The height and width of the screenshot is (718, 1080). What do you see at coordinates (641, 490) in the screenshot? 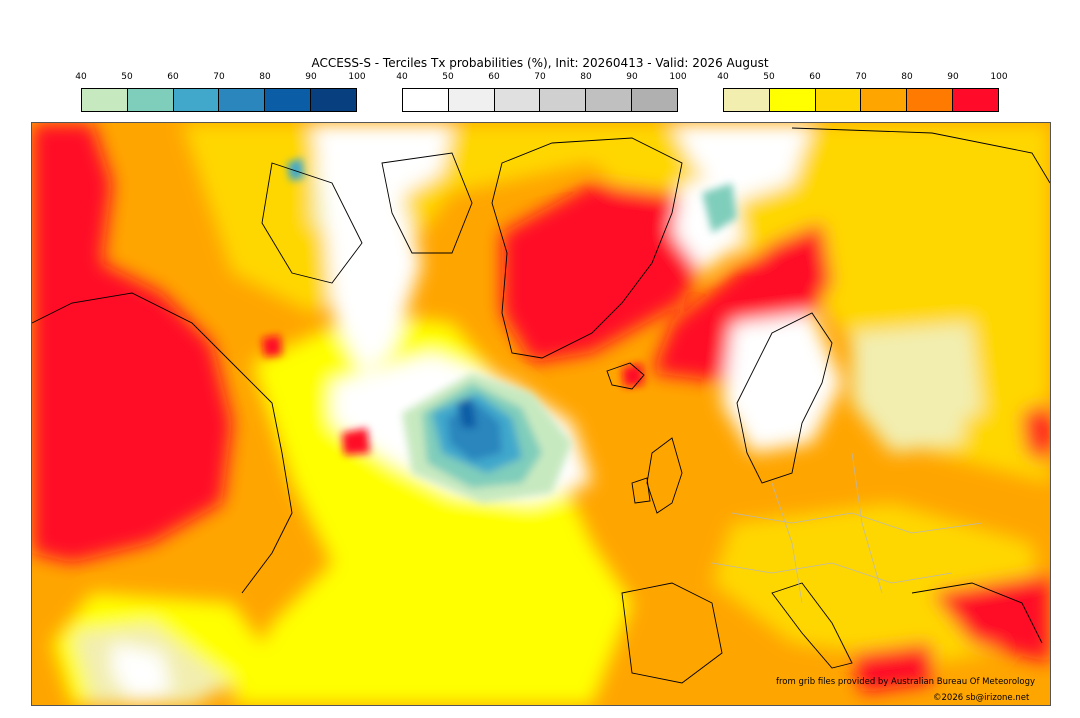
I see `ireland-coast` at bounding box center [641, 490].